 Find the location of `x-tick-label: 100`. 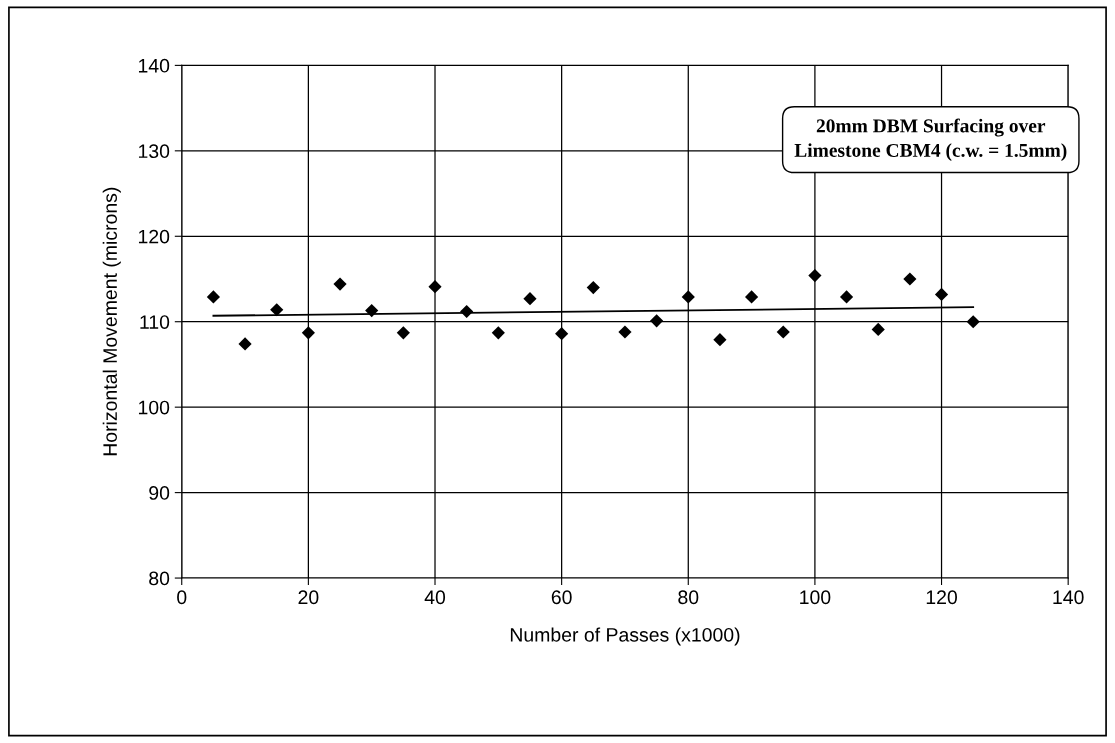

x-tick-label: 100 is located at coordinates (815, 597).